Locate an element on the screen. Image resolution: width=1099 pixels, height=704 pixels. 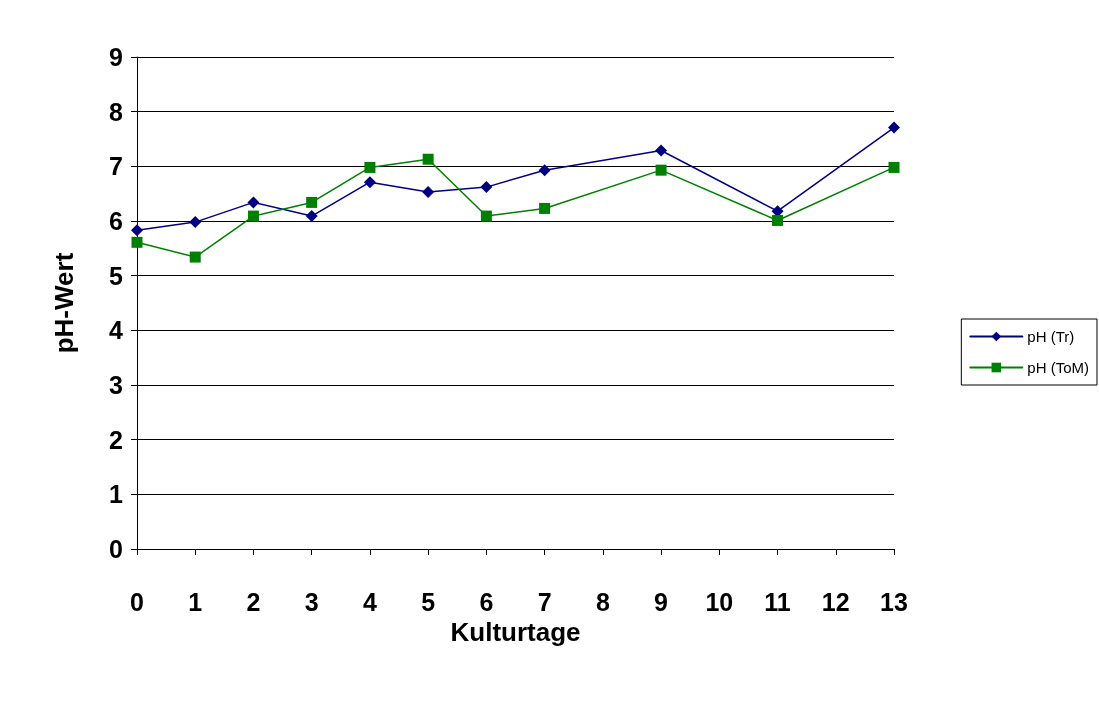
x-tick-label: 12 is located at coordinates (835, 601).